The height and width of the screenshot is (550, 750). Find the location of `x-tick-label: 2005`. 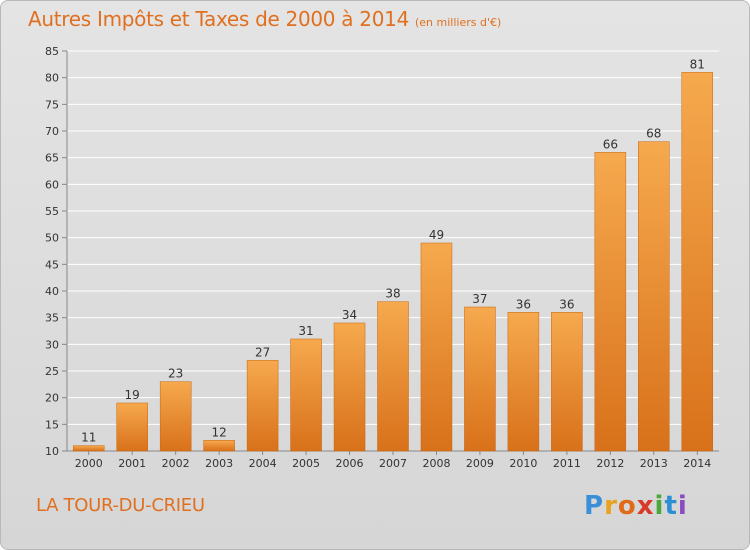

x-tick-label: 2005 is located at coordinates (306, 463).